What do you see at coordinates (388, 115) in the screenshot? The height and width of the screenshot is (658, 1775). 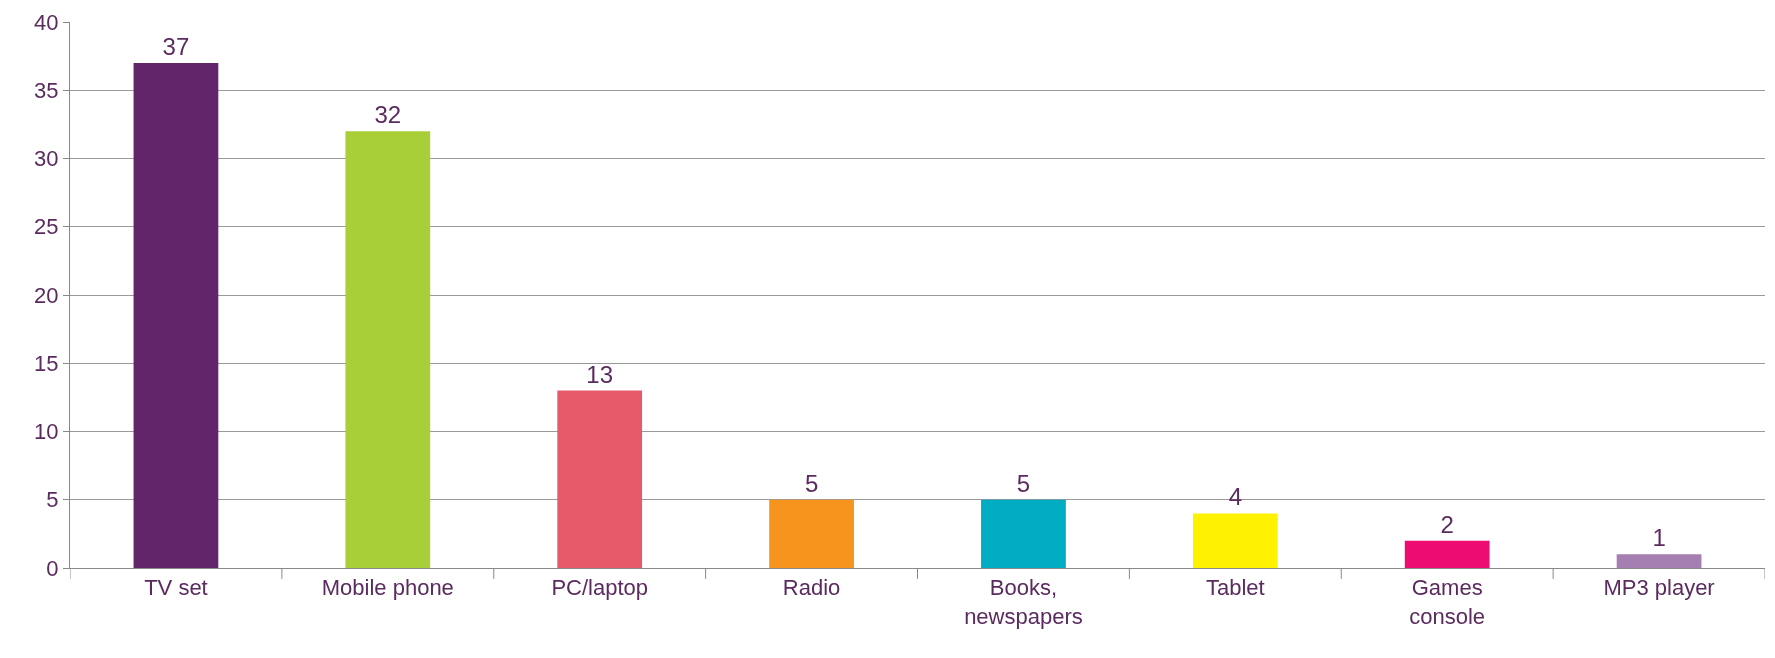 I see `data-label: 32` at bounding box center [388, 115].